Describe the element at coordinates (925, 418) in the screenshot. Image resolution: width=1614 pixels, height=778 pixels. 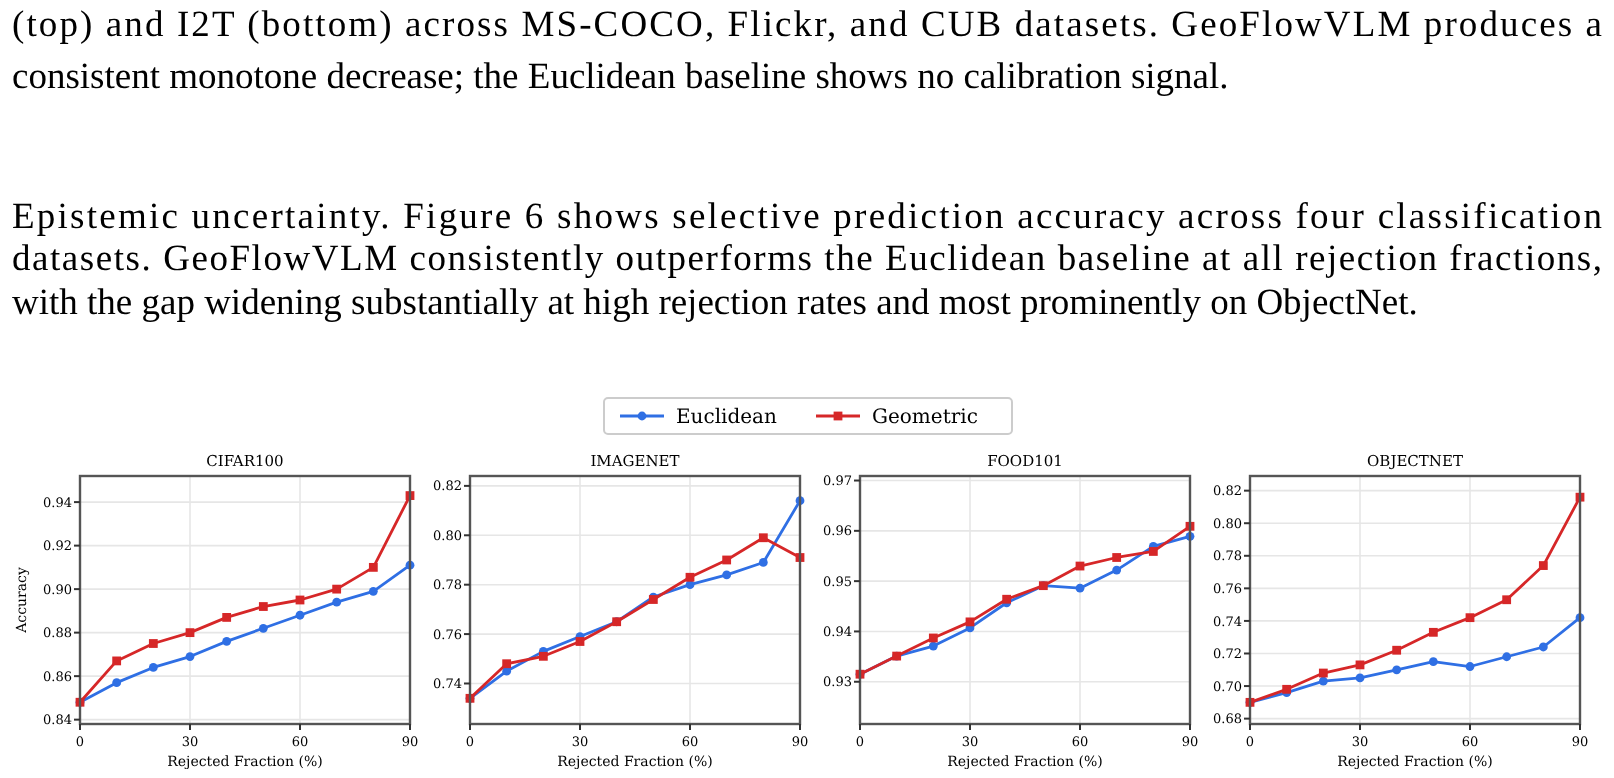
I see `legend-label: Geometric` at that location.